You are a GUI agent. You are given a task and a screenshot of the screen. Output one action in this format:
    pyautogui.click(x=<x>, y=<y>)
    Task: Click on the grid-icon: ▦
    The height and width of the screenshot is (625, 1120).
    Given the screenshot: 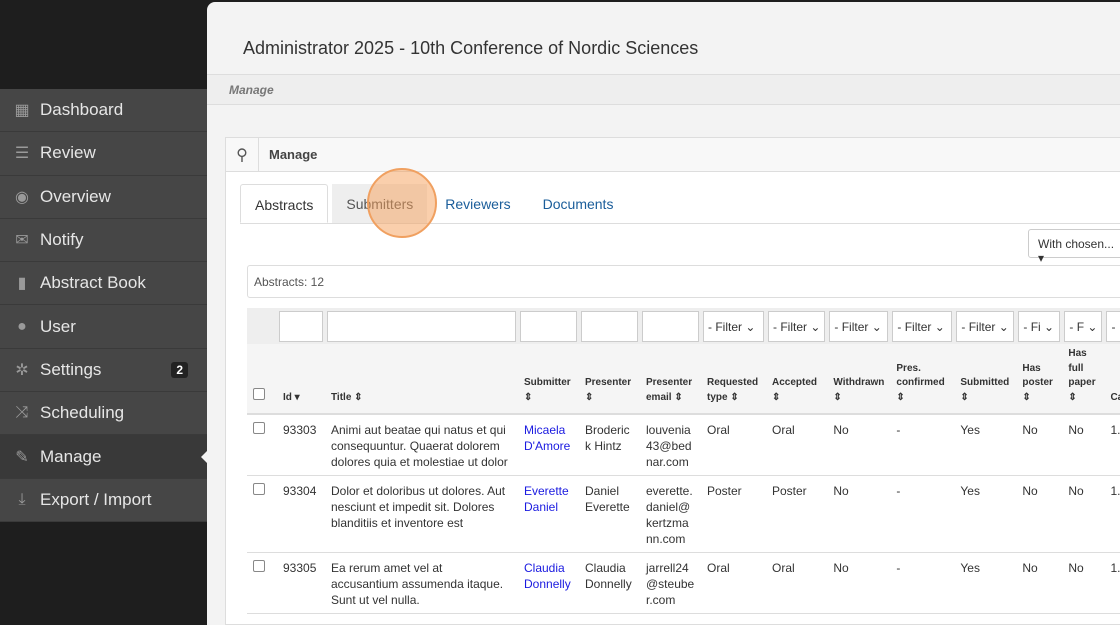 What is the action you would take?
    pyautogui.click(x=22, y=111)
    